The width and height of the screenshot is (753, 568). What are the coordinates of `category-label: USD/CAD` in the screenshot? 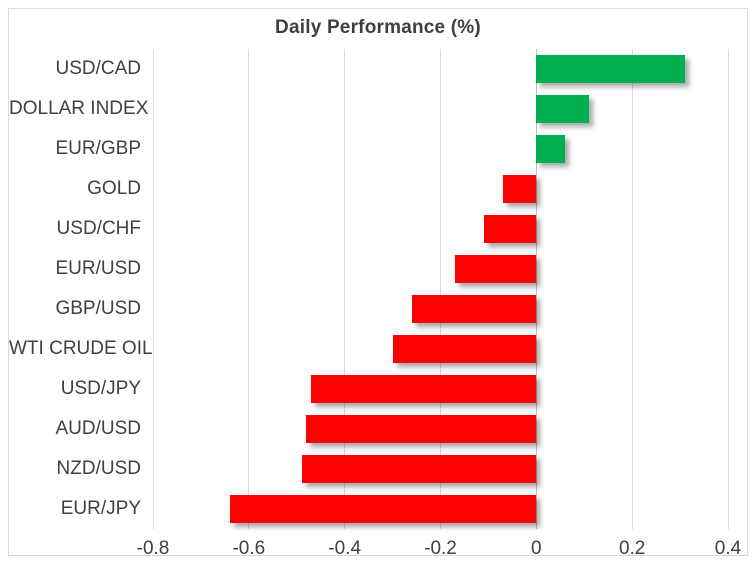 It's located at (98, 68).